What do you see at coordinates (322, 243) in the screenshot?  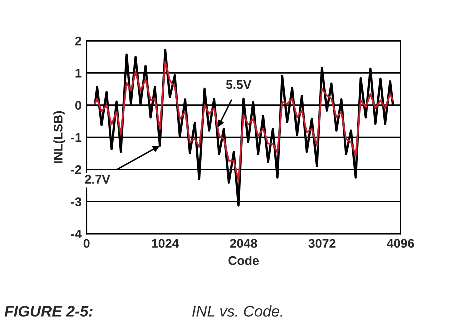 I see `x-tick-label: 3072` at bounding box center [322, 243].